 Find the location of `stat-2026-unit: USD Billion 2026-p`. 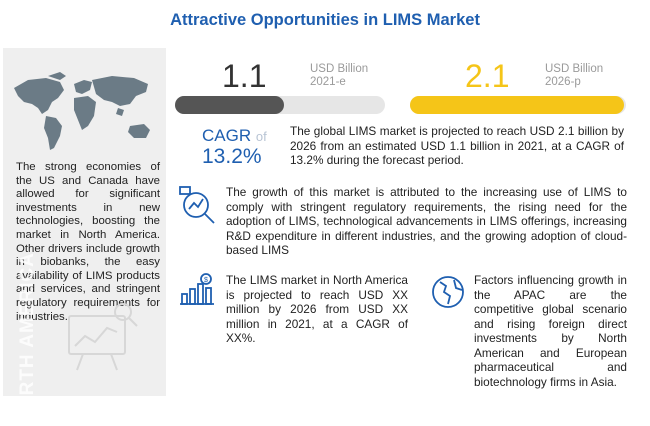

stat-2026-unit: USD Billion 2026-p is located at coordinates (574, 75).